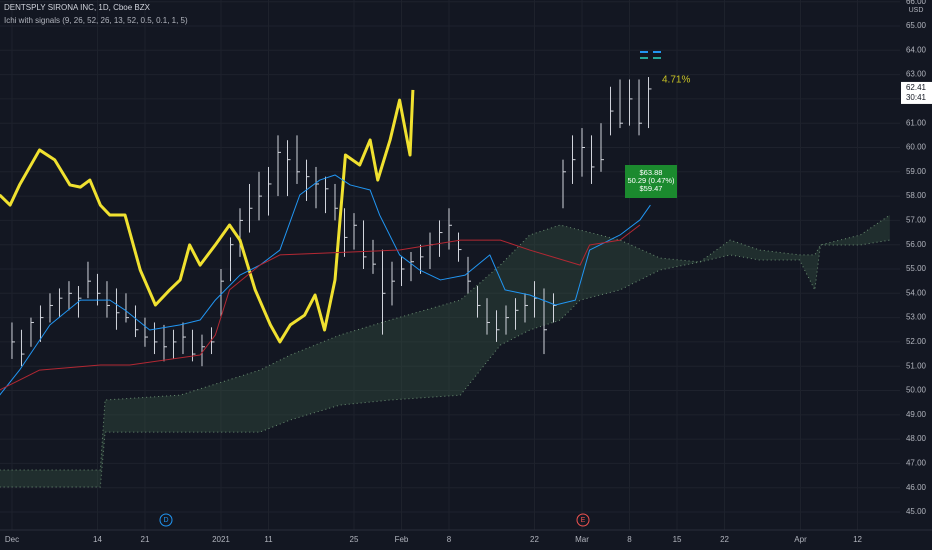  Describe the element at coordinates (402, 539) in the screenshot. I see `x-tick-label: Feb` at that location.